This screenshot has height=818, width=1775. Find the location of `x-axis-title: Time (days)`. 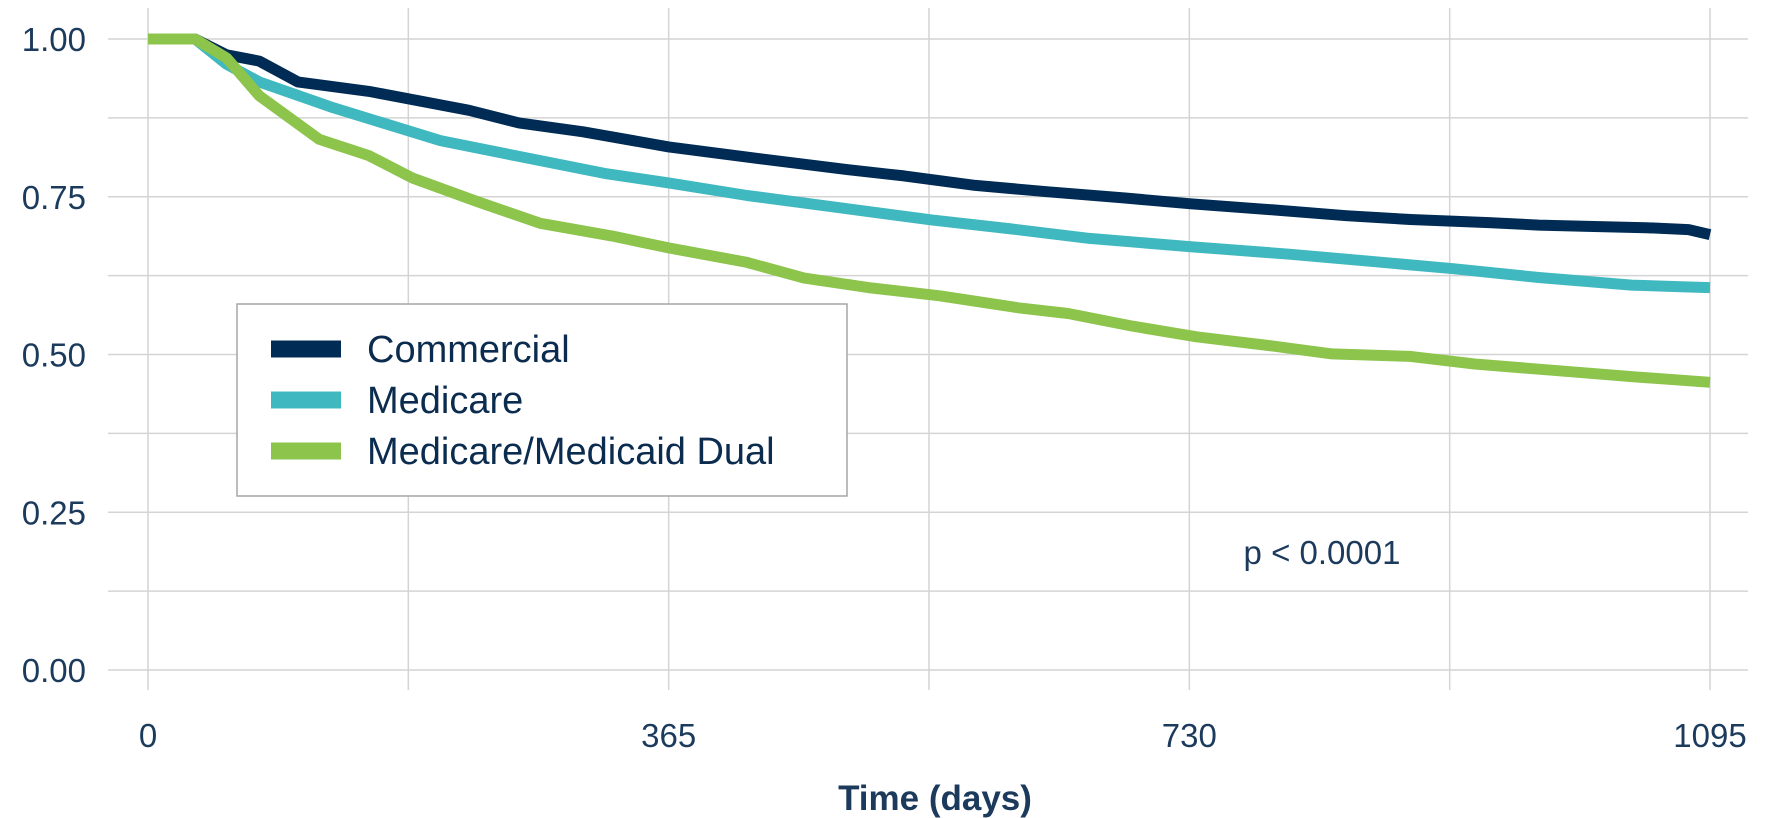

x-axis-title: Time (days) is located at coordinates (935, 798).